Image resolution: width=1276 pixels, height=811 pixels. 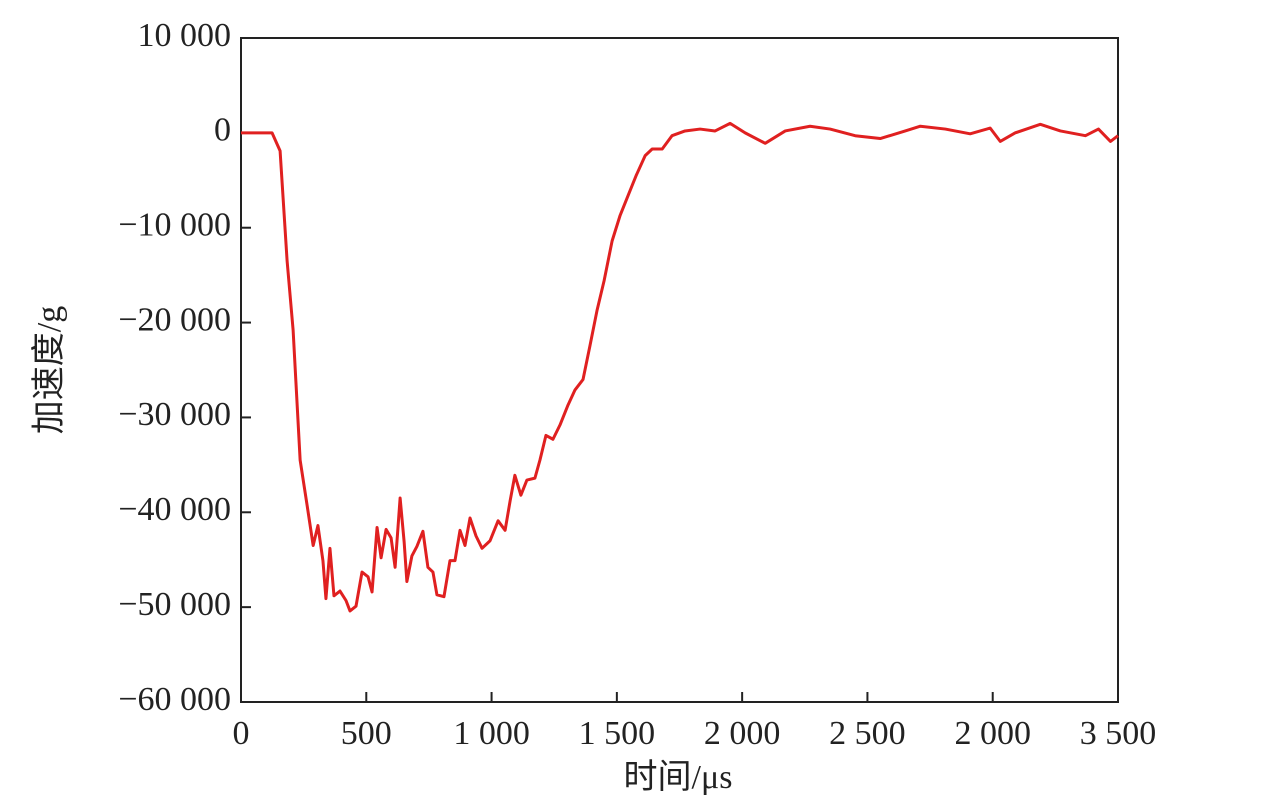 I want to click on y-tick-label: 0, so click(x=222, y=130).